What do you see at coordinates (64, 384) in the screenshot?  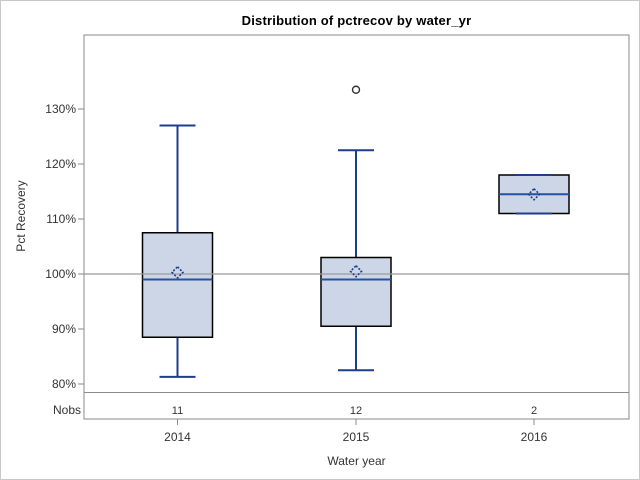 I see `y-tick-label-80: 80%` at bounding box center [64, 384].